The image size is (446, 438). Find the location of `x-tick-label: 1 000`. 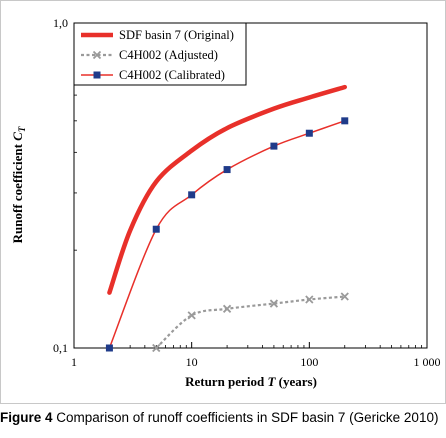

x-tick-label: 1 000 is located at coordinates (427, 362).